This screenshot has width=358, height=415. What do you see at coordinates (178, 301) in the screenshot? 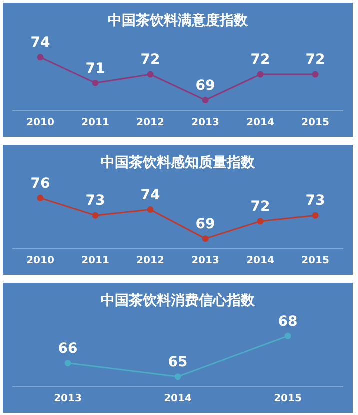
I see `chart-title: 中国茶饮料消费信心指数` at bounding box center [178, 301].